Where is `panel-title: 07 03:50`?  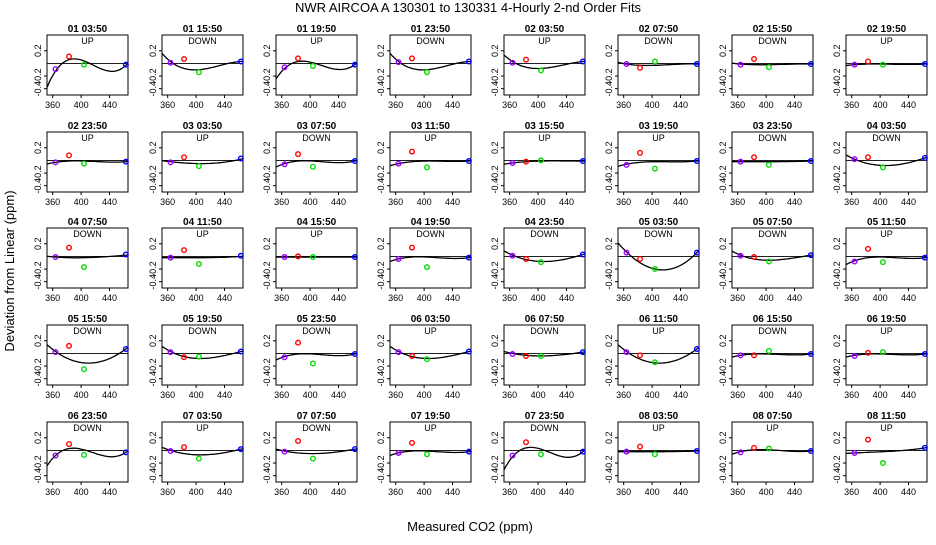
panel-title: 07 03:50 is located at coordinates (203, 416).